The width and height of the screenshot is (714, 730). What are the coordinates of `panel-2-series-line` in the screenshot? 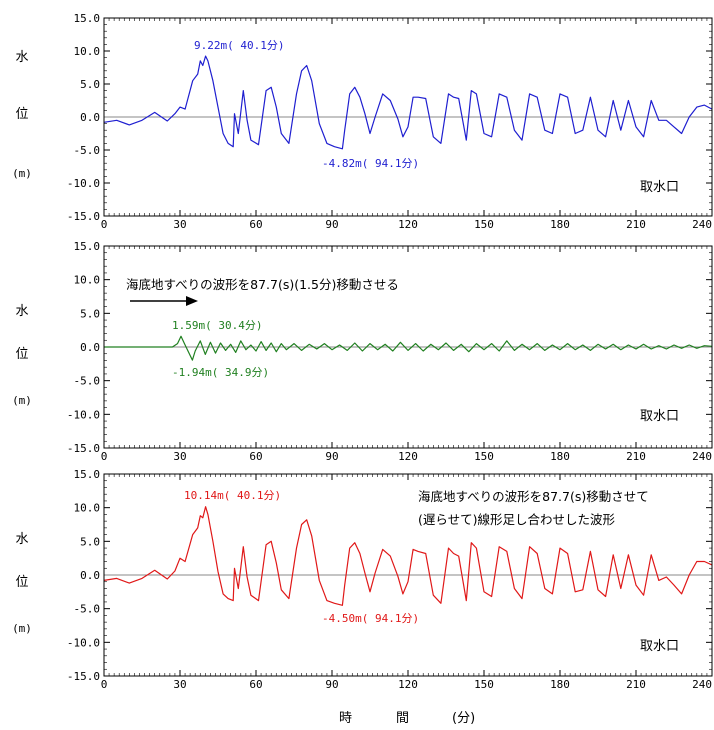 It's located at (408, 348).